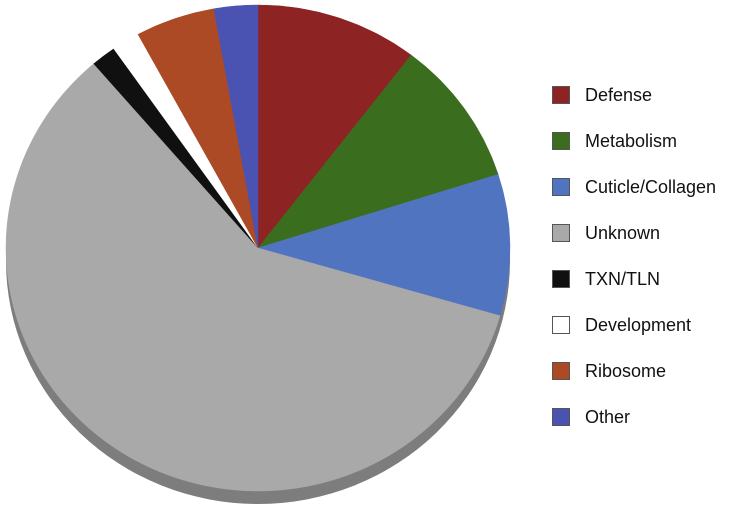 Image resolution: width=740 pixels, height=509 pixels. Describe the element at coordinates (626, 371) in the screenshot. I see `legend-label: Ribosome` at that location.